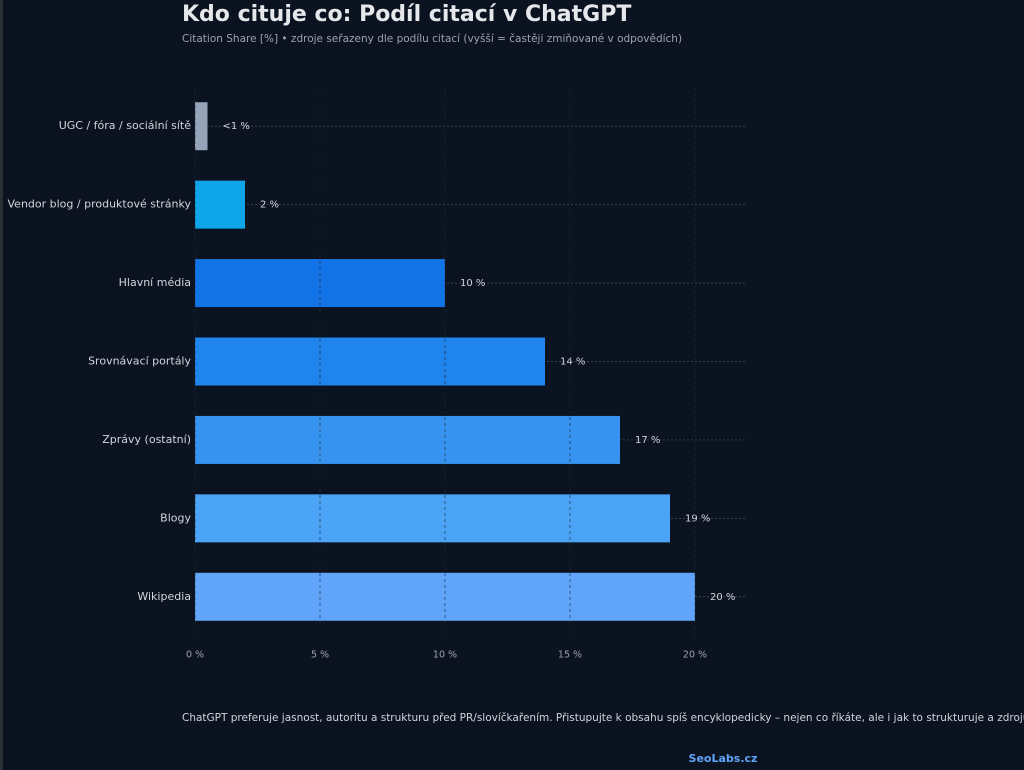  I want to click on y-tick-label: UGC / fóra / sociální sítě, so click(125, 125).